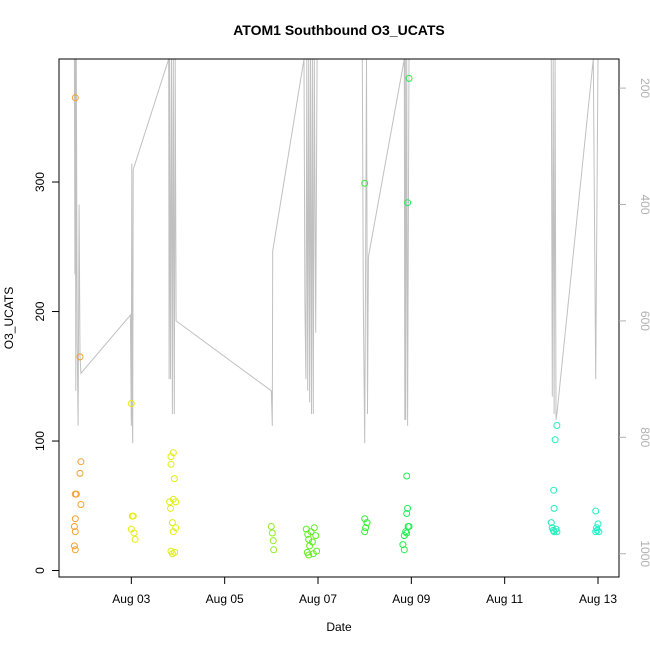 Image resolution: width=650 pixels, height=650 pixels. I want to click on chart-title: ATOM1 Southbound O3_UCATS, so click(339, 30).